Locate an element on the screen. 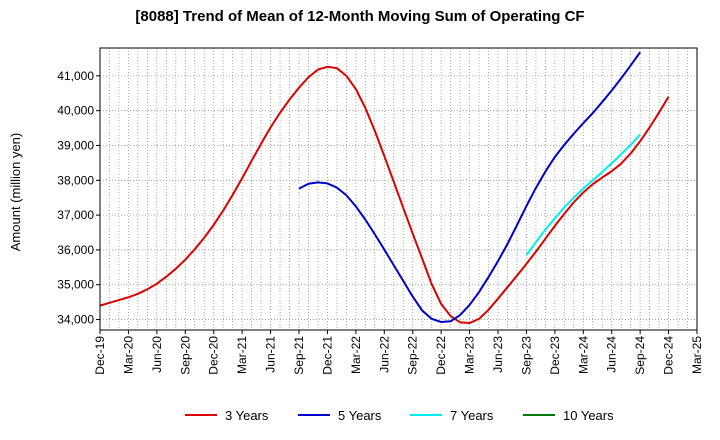 This screenshot has height=440, width=720. y-tick-label: 37,000 is located at coordinates (75, 215).